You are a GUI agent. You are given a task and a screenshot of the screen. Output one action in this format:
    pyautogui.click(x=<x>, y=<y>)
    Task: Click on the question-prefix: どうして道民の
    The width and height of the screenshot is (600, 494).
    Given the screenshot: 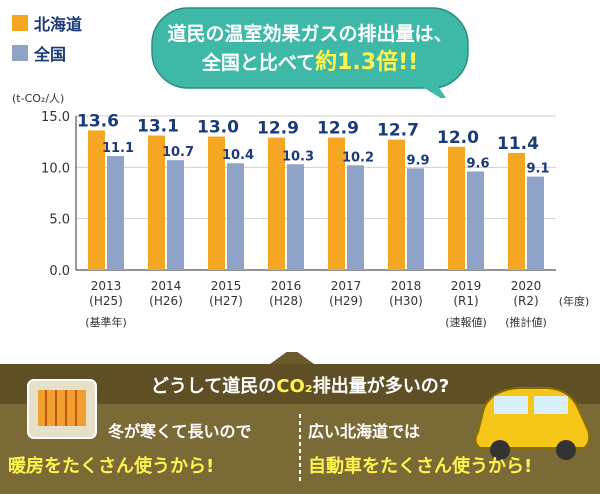 What is the action you would take?
    pyautogui.click(x=213, y=386)
    